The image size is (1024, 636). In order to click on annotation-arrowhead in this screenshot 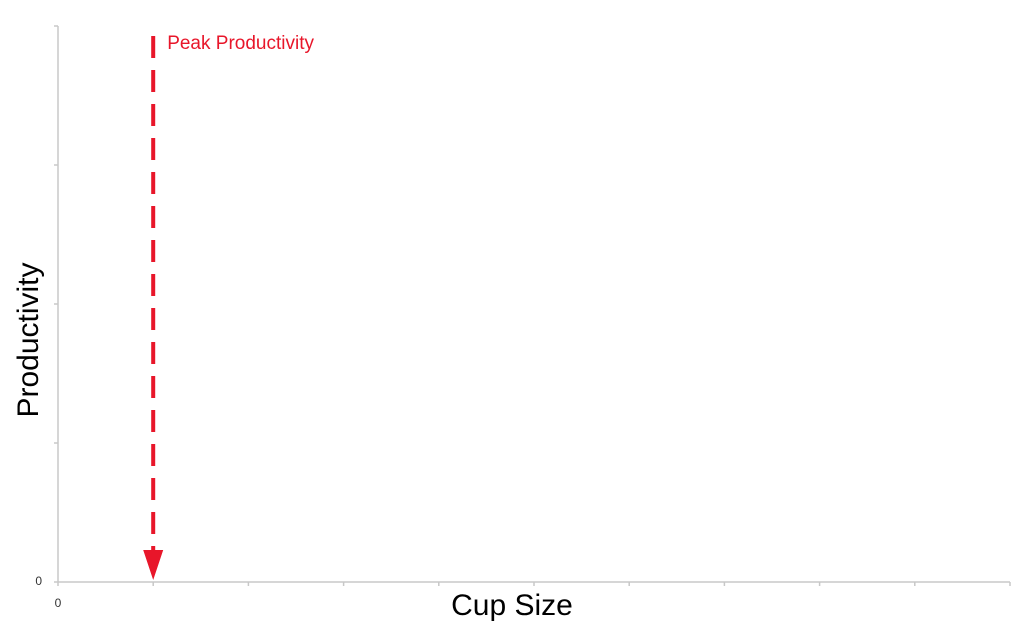, I will do `click(153, 565)`.